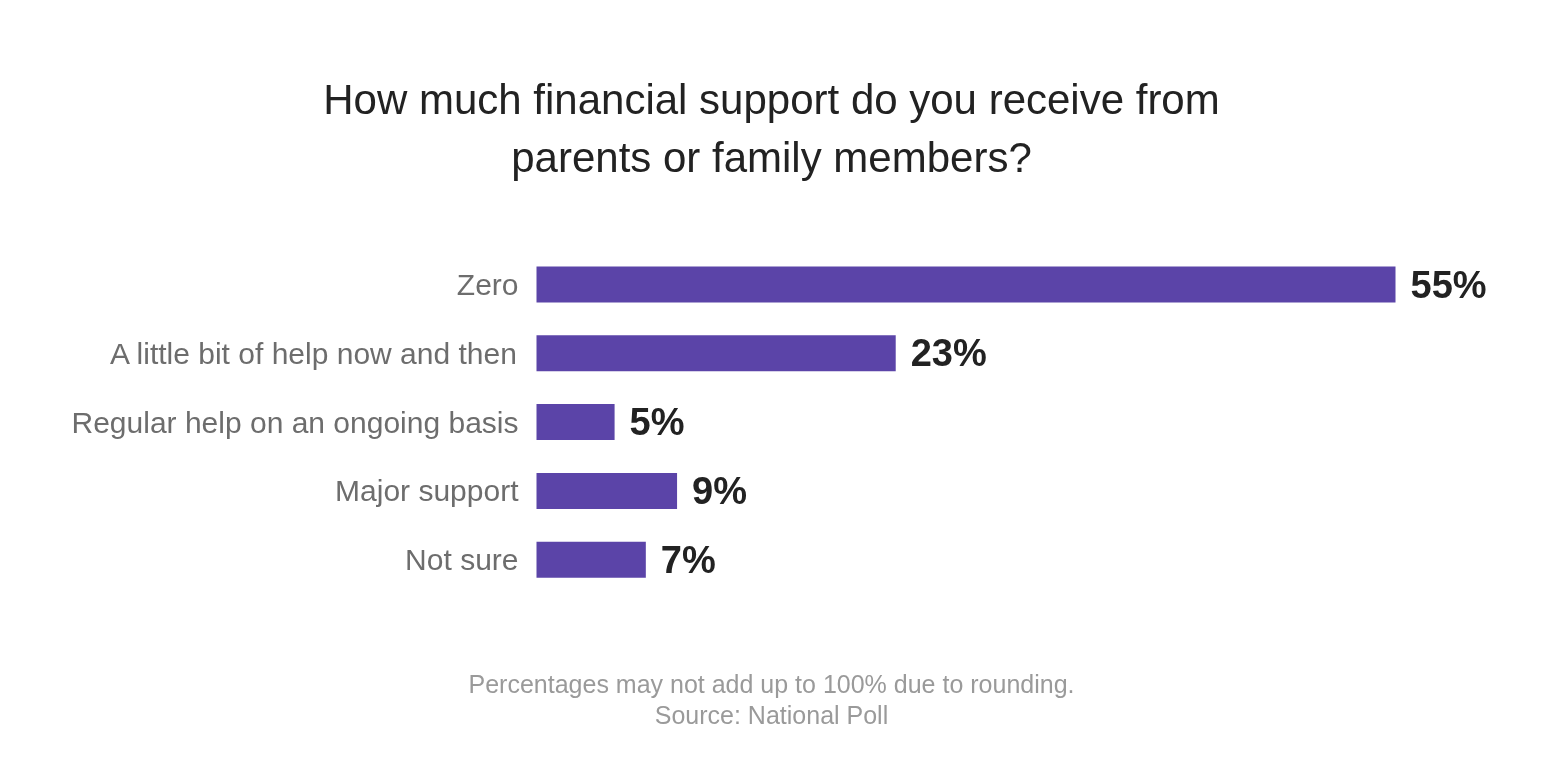  What do you see at coordinates (948, 353) in the screenshot?
I see `data-label: 23%` at bounding box center [948, 353].